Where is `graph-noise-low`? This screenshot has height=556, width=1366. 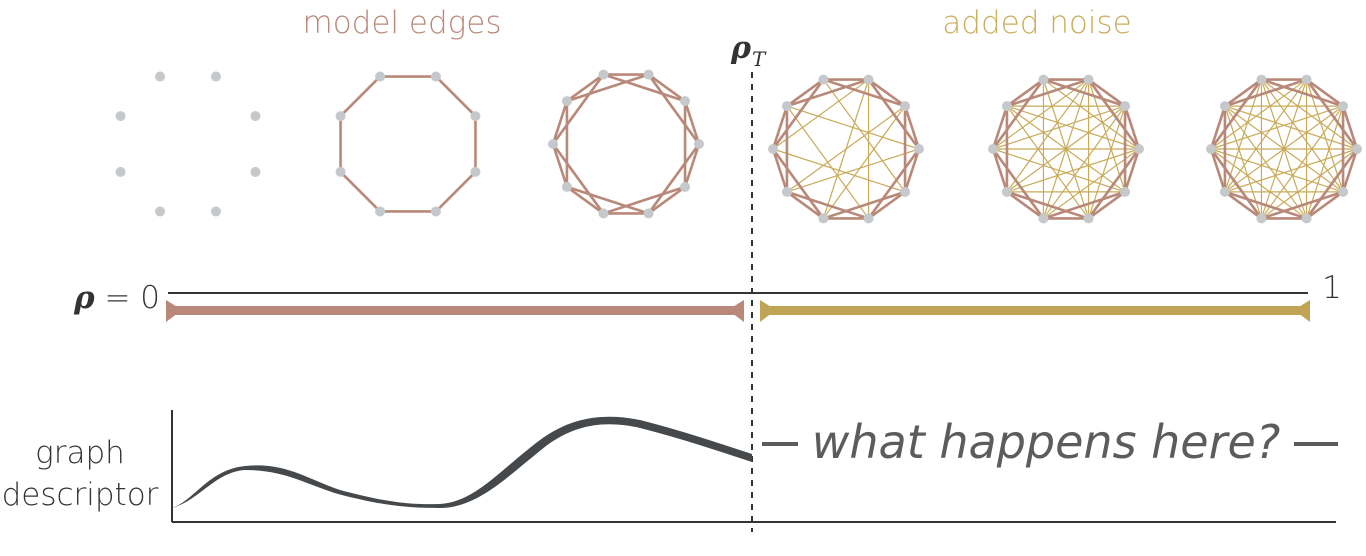 graph-noise-low is located at coordinates (846, 149).